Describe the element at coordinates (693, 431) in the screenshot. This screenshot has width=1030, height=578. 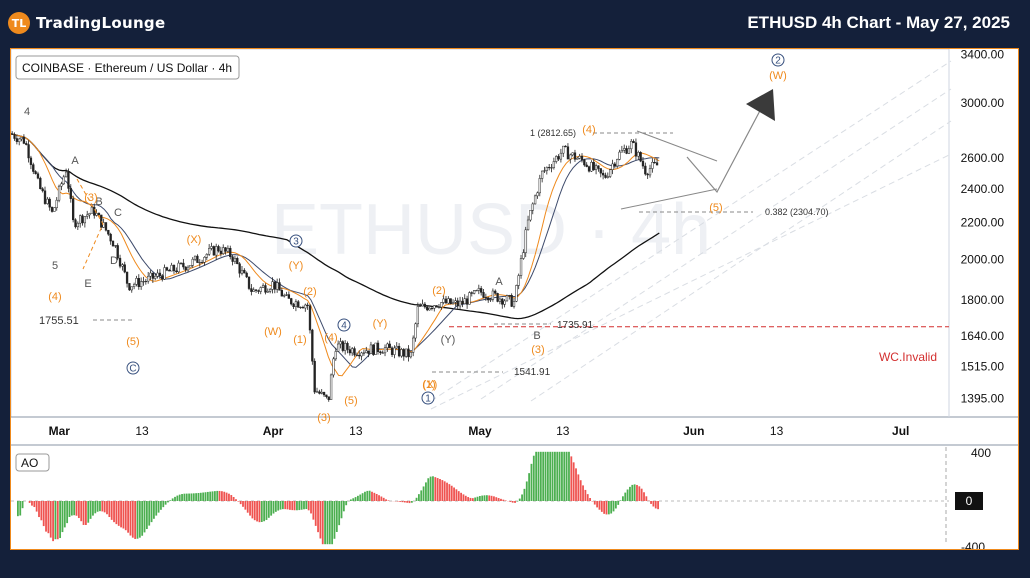
I see `time-tick-label: Jun` at that location.